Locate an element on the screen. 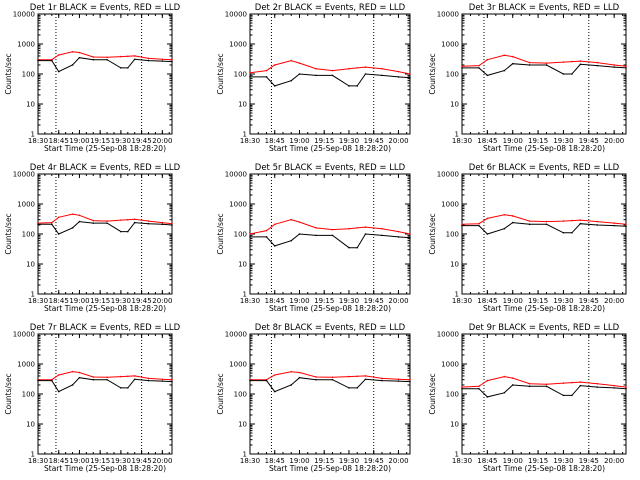  panel-title: Det 5r BLACK = Events, RED = LLD is located at coordinates (330, 168).